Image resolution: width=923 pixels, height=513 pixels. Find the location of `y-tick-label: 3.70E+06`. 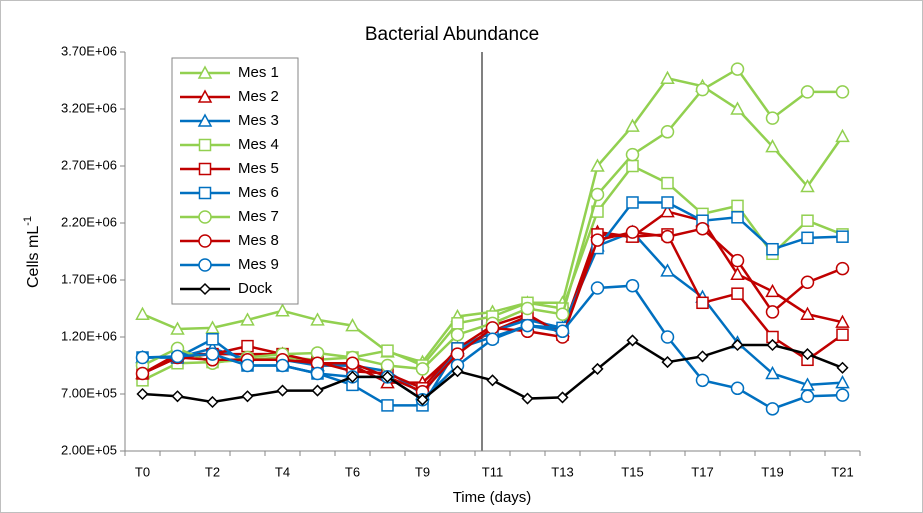

y-tick-label: 3.70E+06 is located at coordinates (89, 50).